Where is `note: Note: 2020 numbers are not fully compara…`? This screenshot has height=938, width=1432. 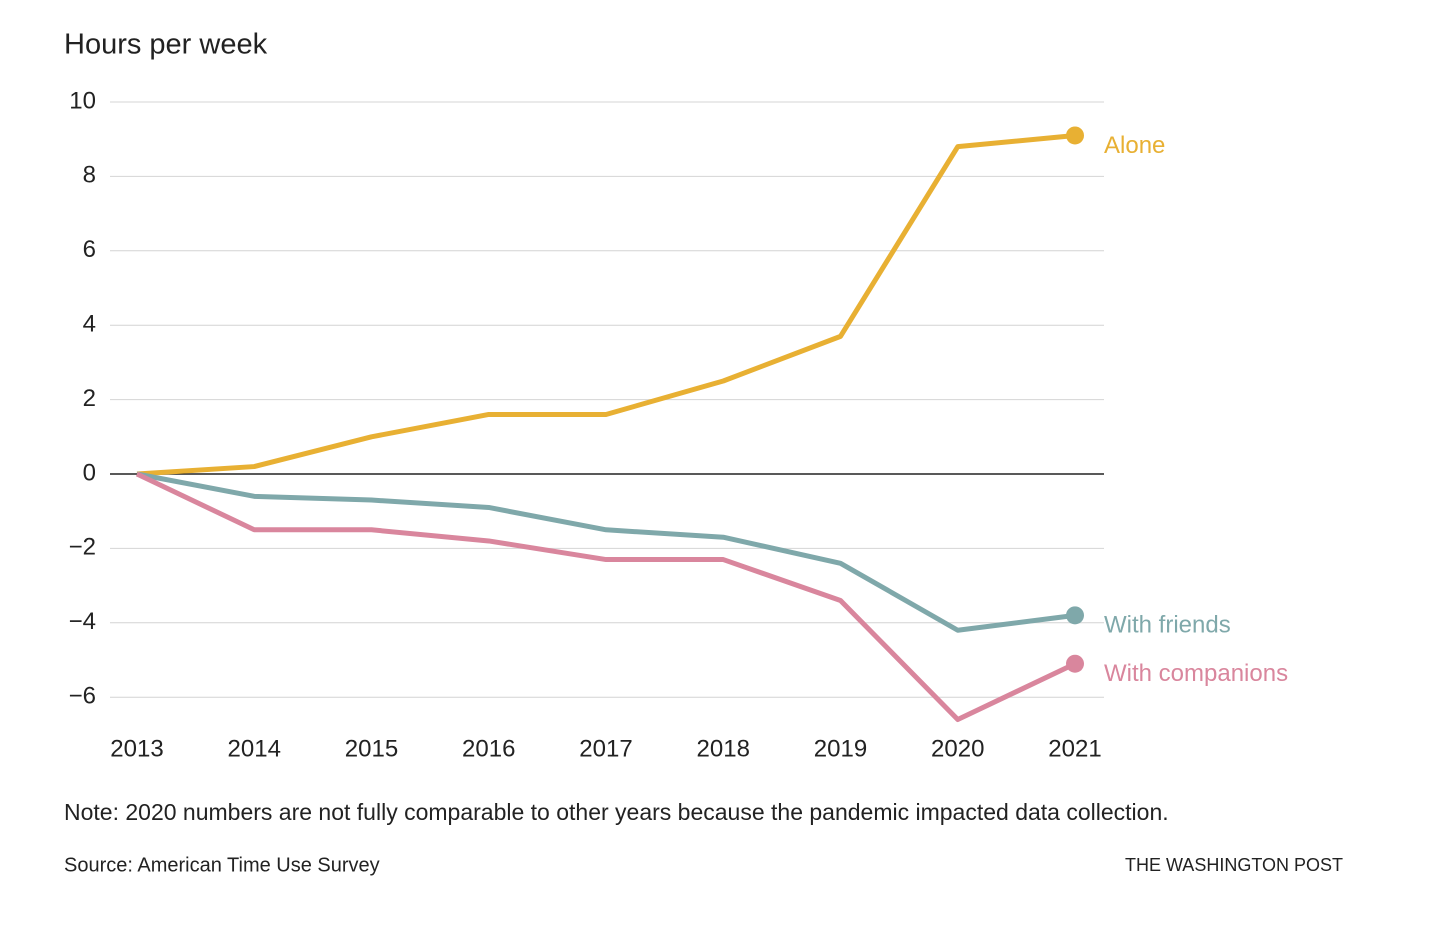
note: Note: 2020 numbers are not fully compara… is located at coordinates (616, 812).